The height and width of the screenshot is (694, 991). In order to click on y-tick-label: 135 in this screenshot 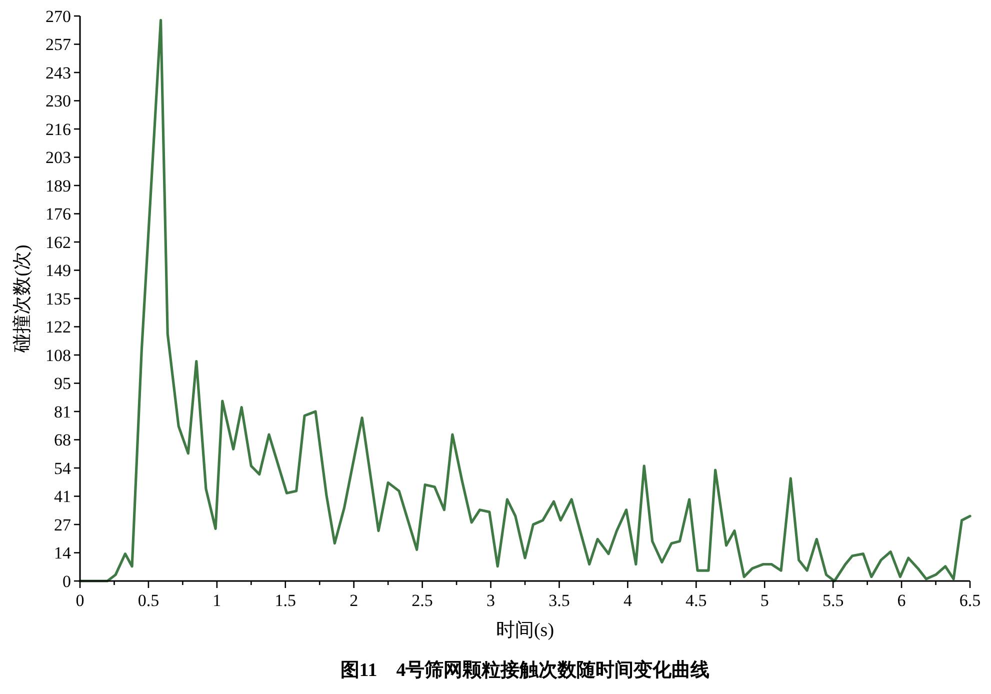, I will do `click(58, 298)`.